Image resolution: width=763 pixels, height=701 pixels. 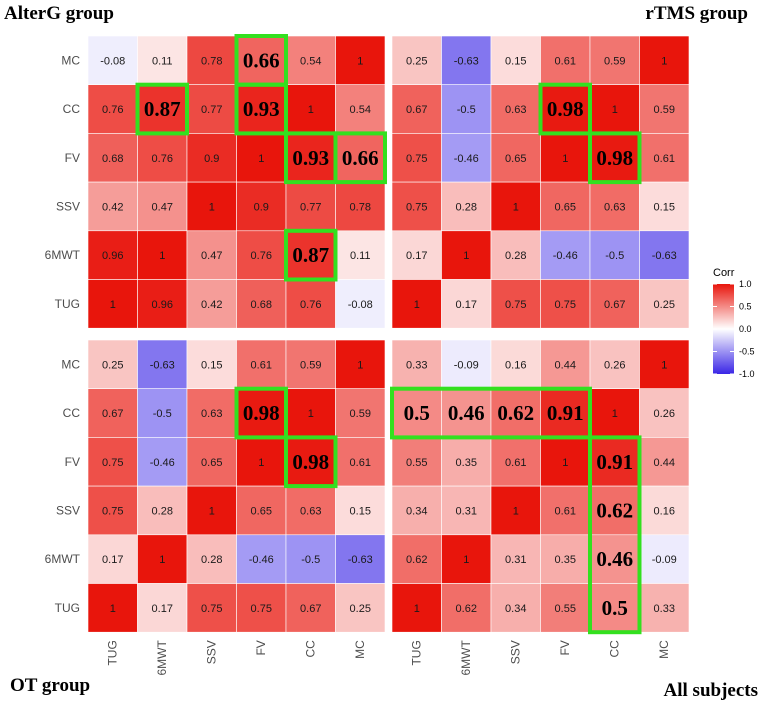 I want to click on cell-value-label: 0.31, so click(x=515, y=560).